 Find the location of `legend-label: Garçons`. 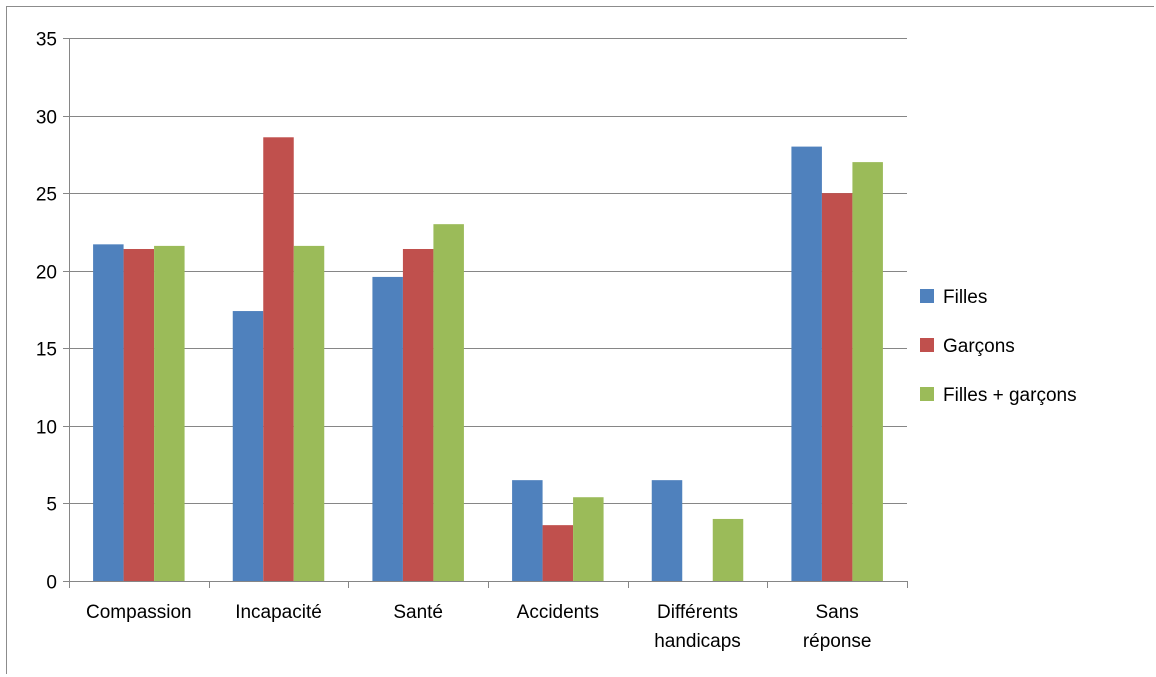

legend-label: Garçons is located at coordinates (979, 346).